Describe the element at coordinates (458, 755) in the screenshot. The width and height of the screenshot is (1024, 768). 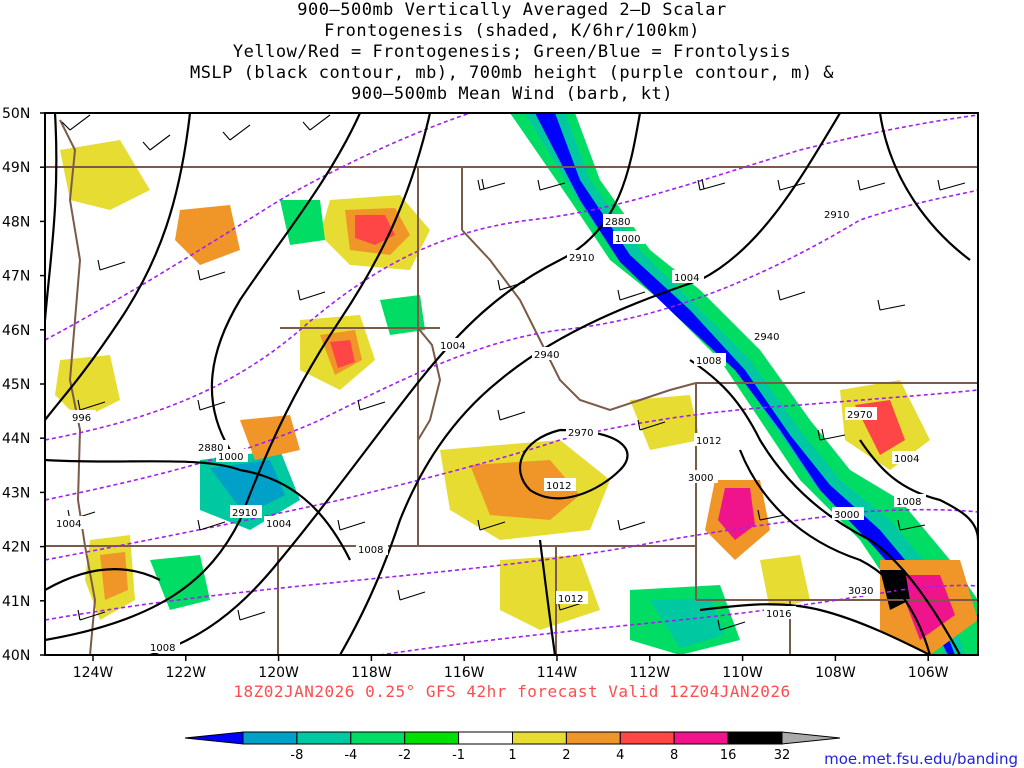
I see `colorbar-tick-label: -1` at that location.